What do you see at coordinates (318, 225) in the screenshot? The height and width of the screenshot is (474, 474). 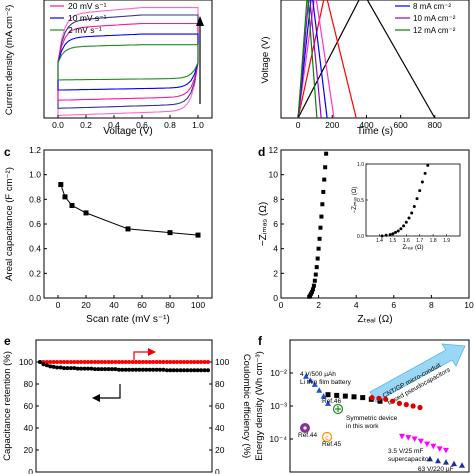 I see `d-marks` at bounding box center [318, 225].